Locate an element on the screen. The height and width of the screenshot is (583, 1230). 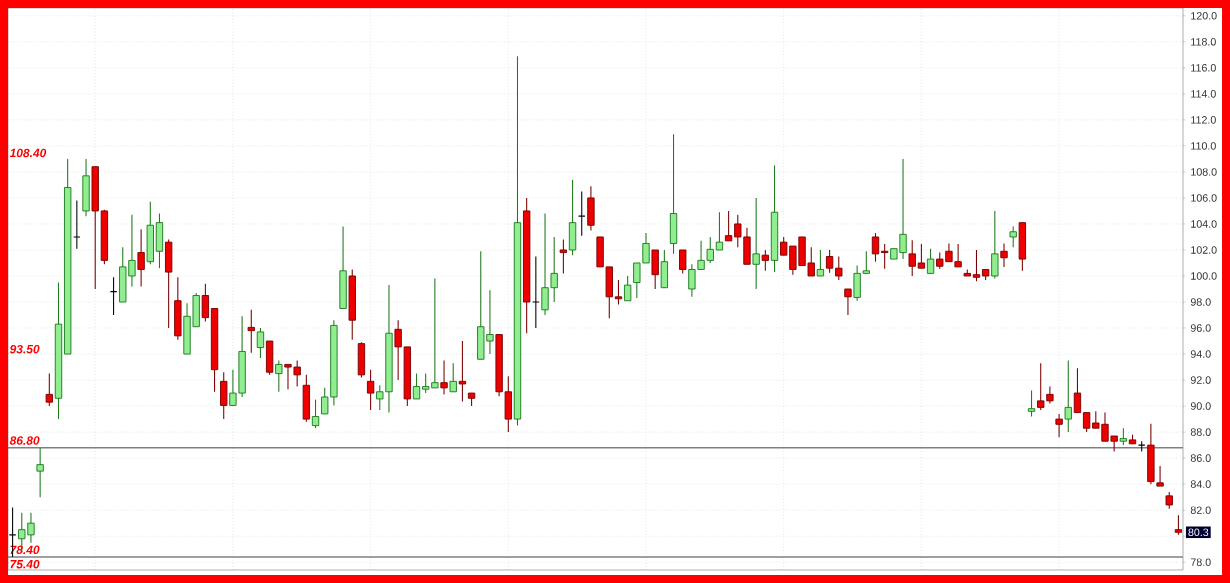
y-tick-label: 120.0 is located at coordinates (1204, 16).